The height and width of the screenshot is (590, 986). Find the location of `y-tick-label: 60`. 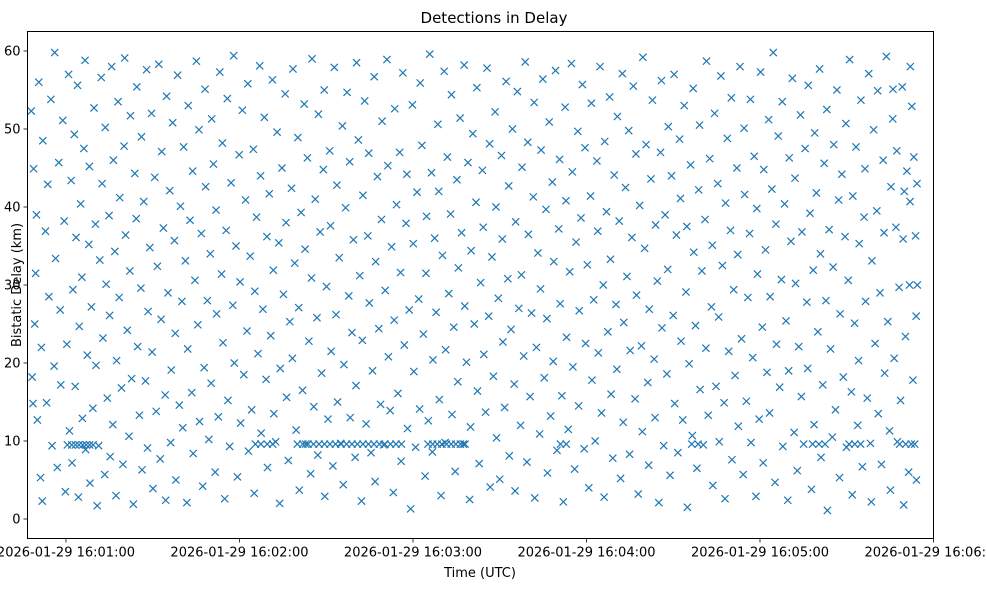

y-tick-label: 60 is located at coordinates (12, 52).